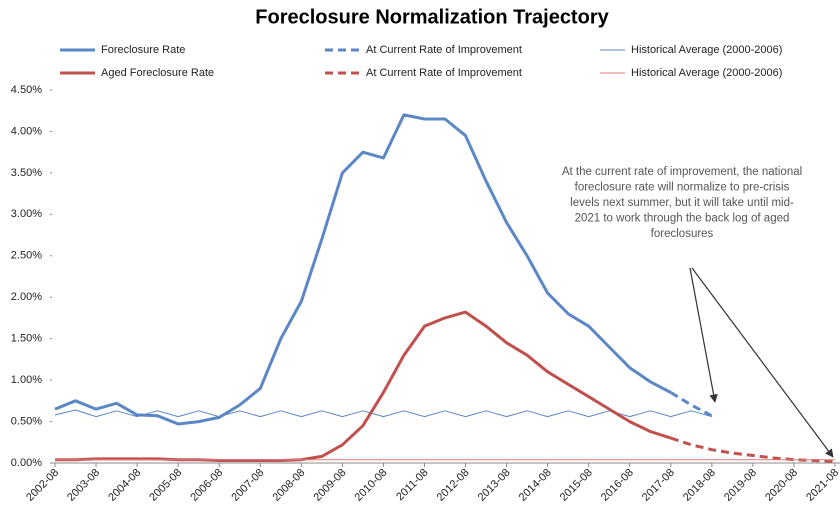 The width and height of the screenshot is (840, 512). What do you see at coordinates (26, 297) in the screenshot?
I see `y-tick-label: 2.00%` at bounding box center [26, 297].